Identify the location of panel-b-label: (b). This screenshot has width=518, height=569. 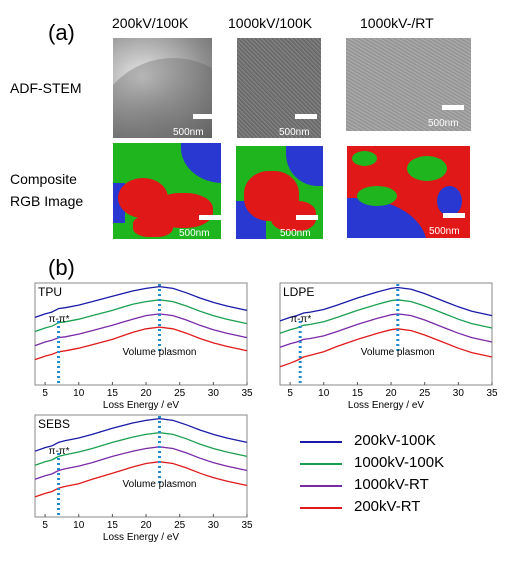
(61, 267).